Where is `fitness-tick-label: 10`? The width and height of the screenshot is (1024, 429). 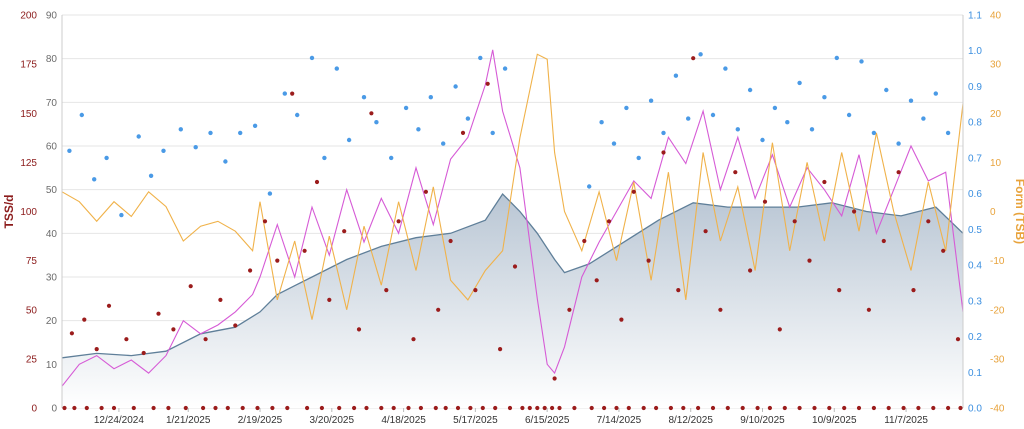 fitness-tick-label: 10 is located at coordinates (52, 365).